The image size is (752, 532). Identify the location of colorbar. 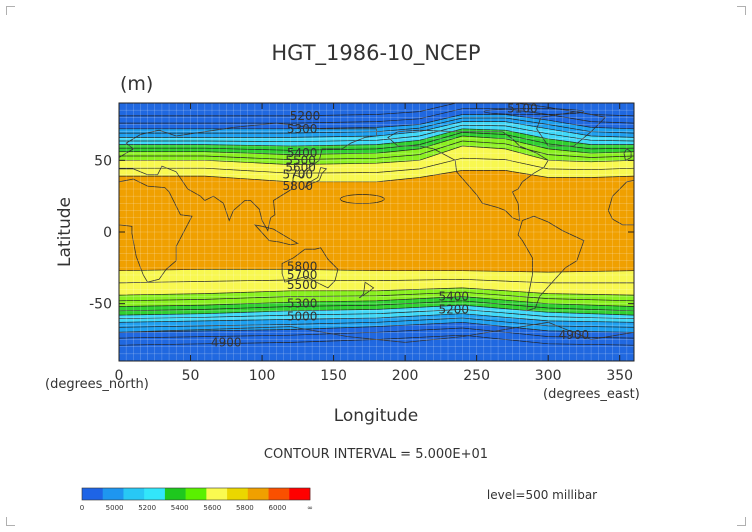
(196, 494).